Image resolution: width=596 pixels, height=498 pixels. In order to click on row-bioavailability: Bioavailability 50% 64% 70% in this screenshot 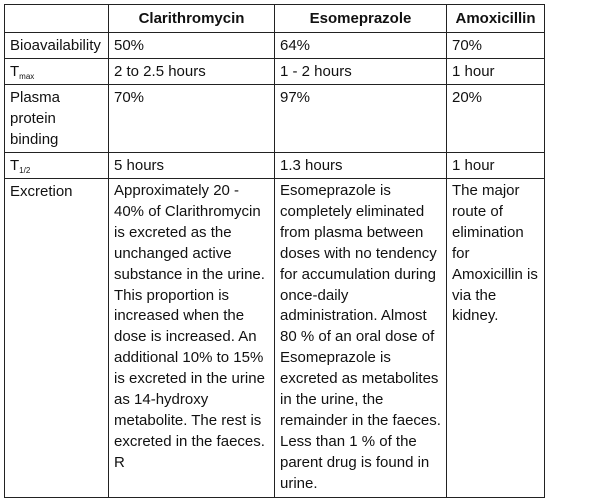, I will do `click(274, 45)`.